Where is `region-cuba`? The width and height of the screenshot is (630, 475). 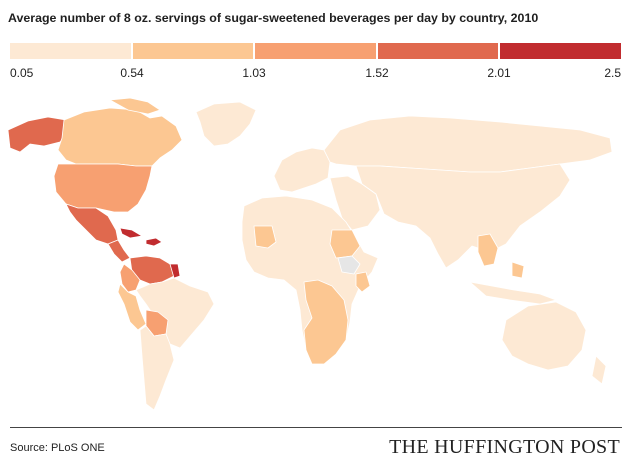
region-cuba is located at coordinates (131, 233).